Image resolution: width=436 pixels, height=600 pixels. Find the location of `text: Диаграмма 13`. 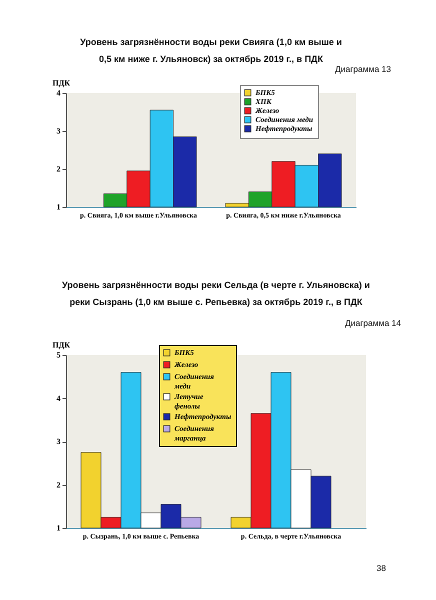

text: Диаграмма 13 is located at coordinates (363, 69).